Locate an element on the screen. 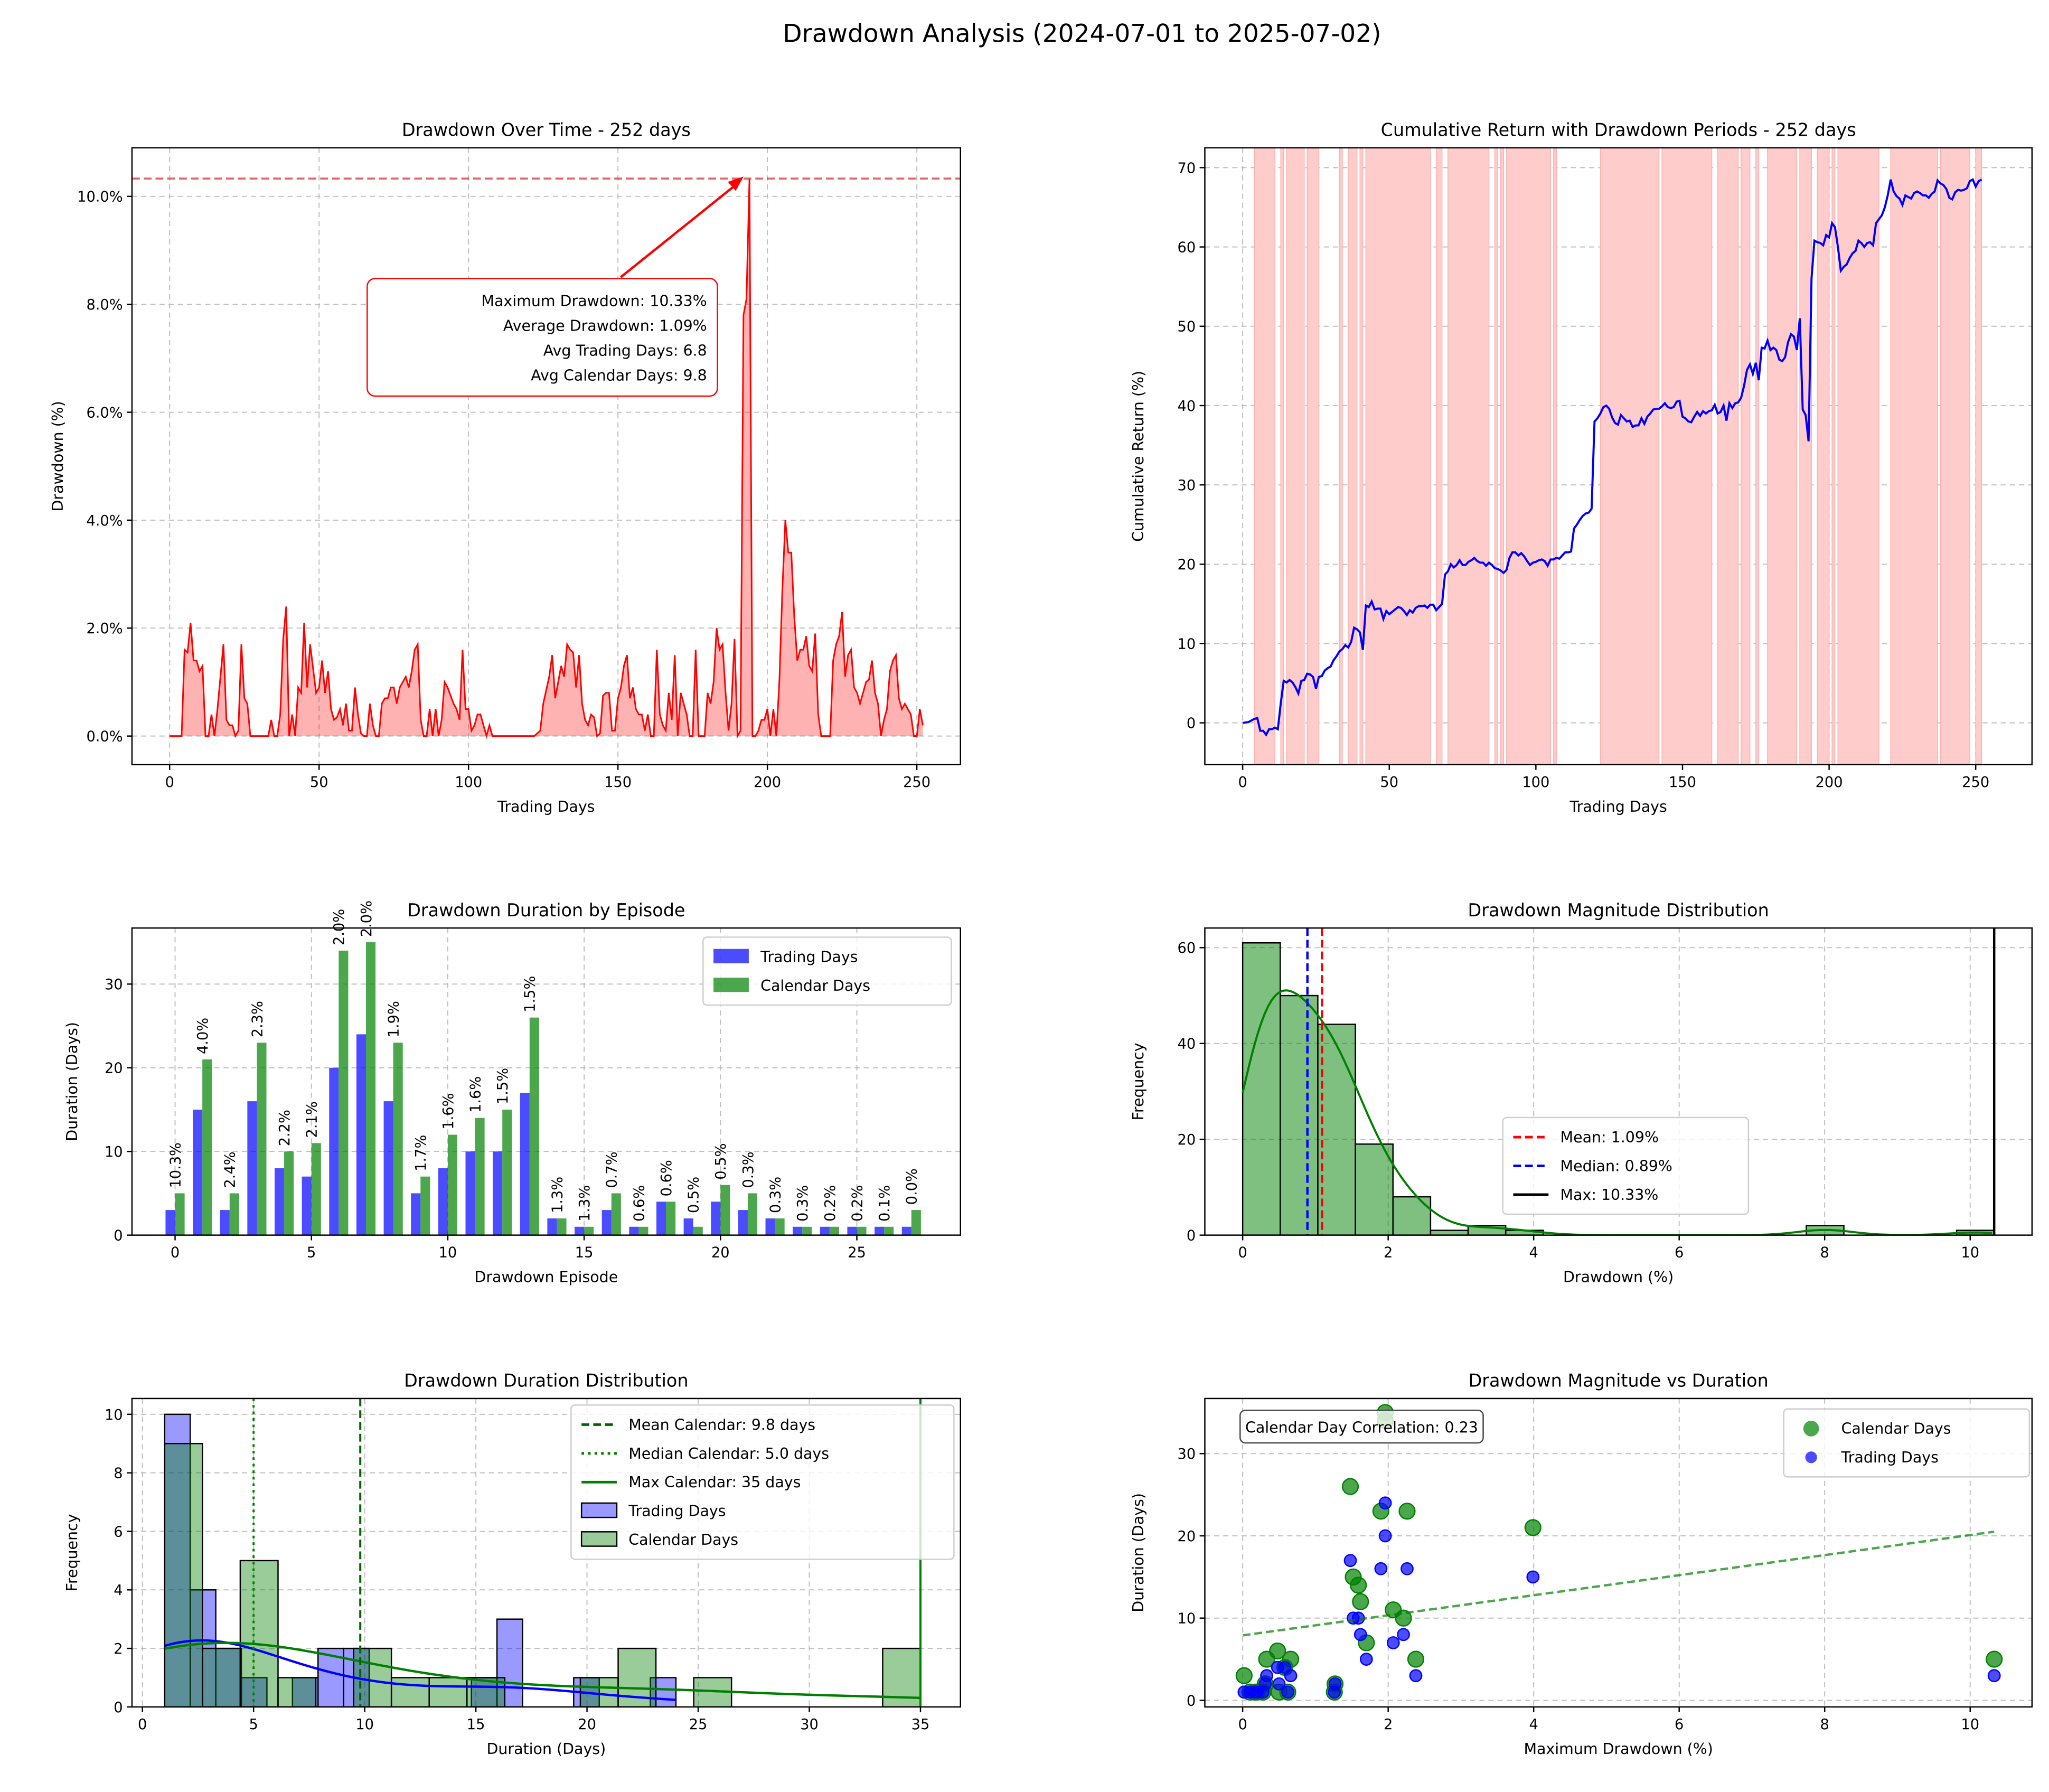  legend-swatch is located at coordinates (731, 985).